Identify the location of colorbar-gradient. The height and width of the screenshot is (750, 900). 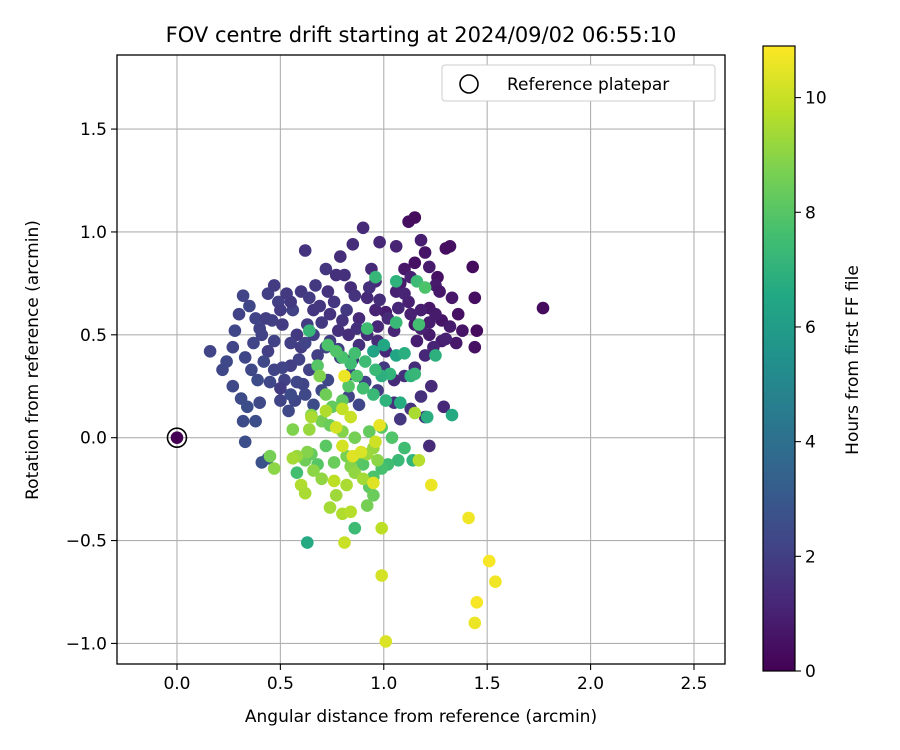
(779, 358).